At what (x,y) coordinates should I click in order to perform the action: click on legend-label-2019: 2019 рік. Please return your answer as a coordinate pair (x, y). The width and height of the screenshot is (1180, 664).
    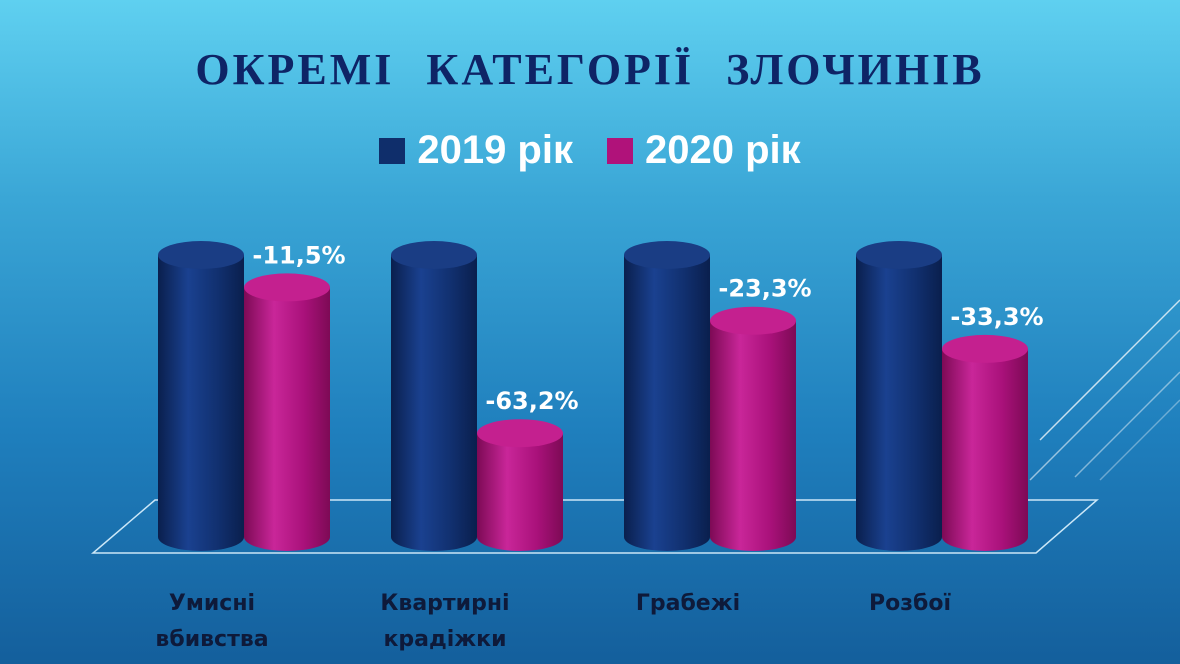
    Looking at the image, I should click on (495, 150).